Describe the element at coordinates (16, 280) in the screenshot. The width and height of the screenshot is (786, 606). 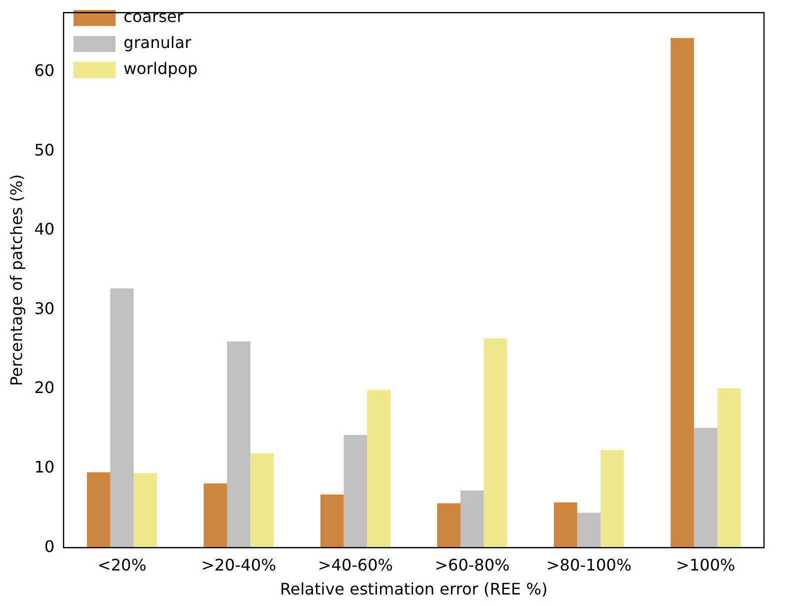
I see `y-axis-title: Percentage of patches (%)` at that location.